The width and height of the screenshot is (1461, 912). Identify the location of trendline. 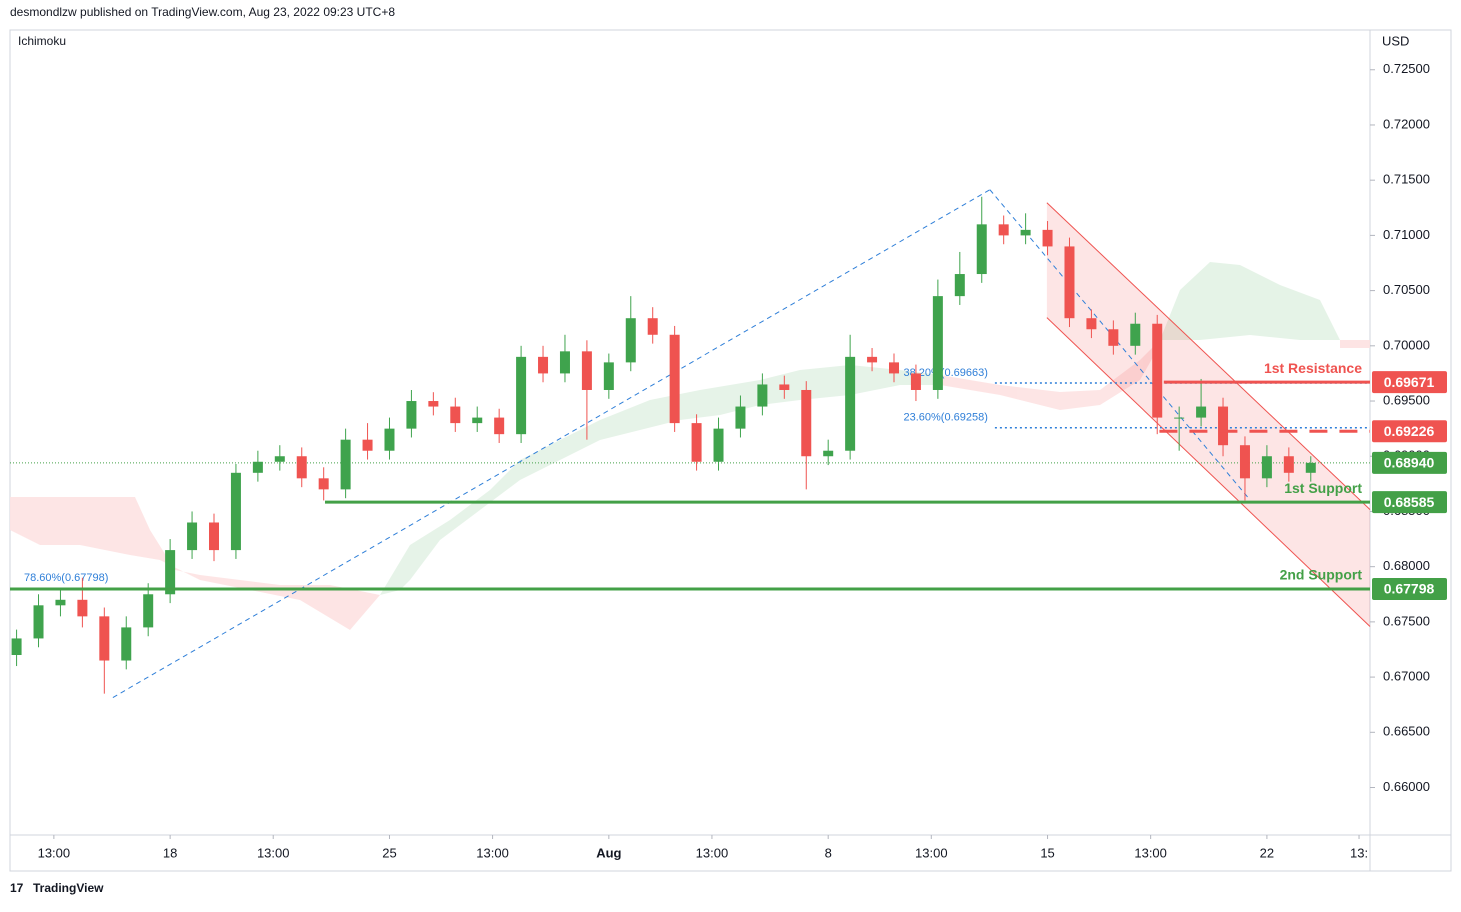
(1120, 344).